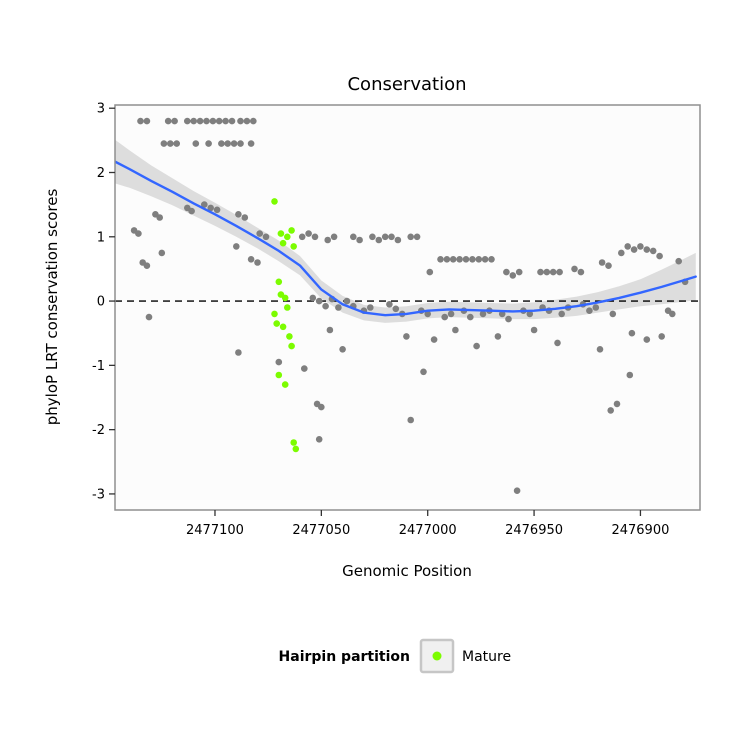 The image size is (750, 754). I want to click on y-tick-label: -2, so click(98, 430).